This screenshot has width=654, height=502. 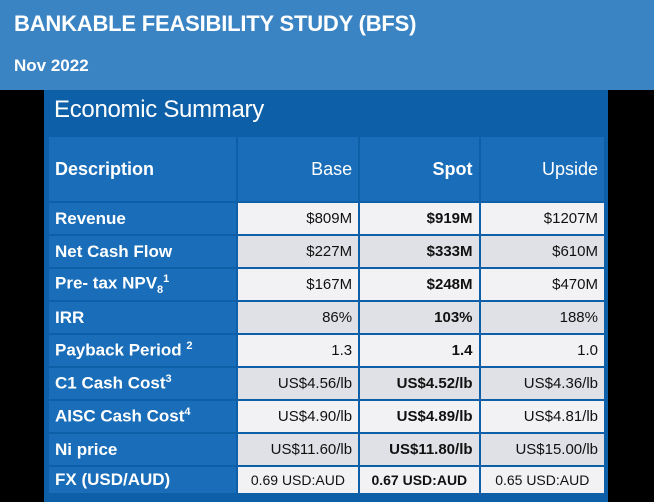 What do you see at coordinates (142, 169) in the screenshot?
I see `column-header-description: Description` at bounding box center [142, 169].